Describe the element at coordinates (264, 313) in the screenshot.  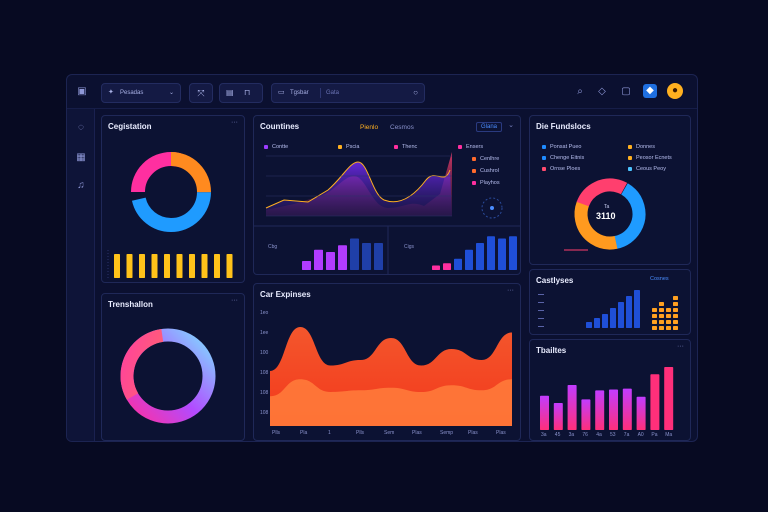
I see `y-tick-label: 1eo` at that location.